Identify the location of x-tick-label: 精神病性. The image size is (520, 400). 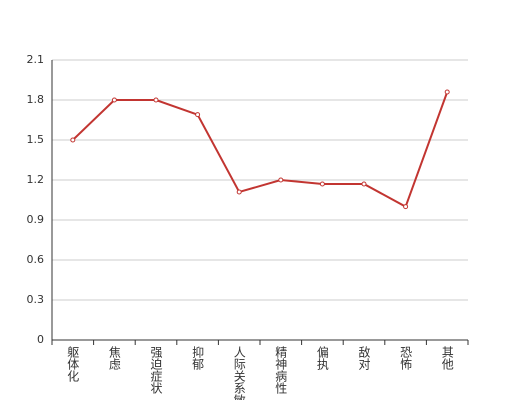
(281, 370).